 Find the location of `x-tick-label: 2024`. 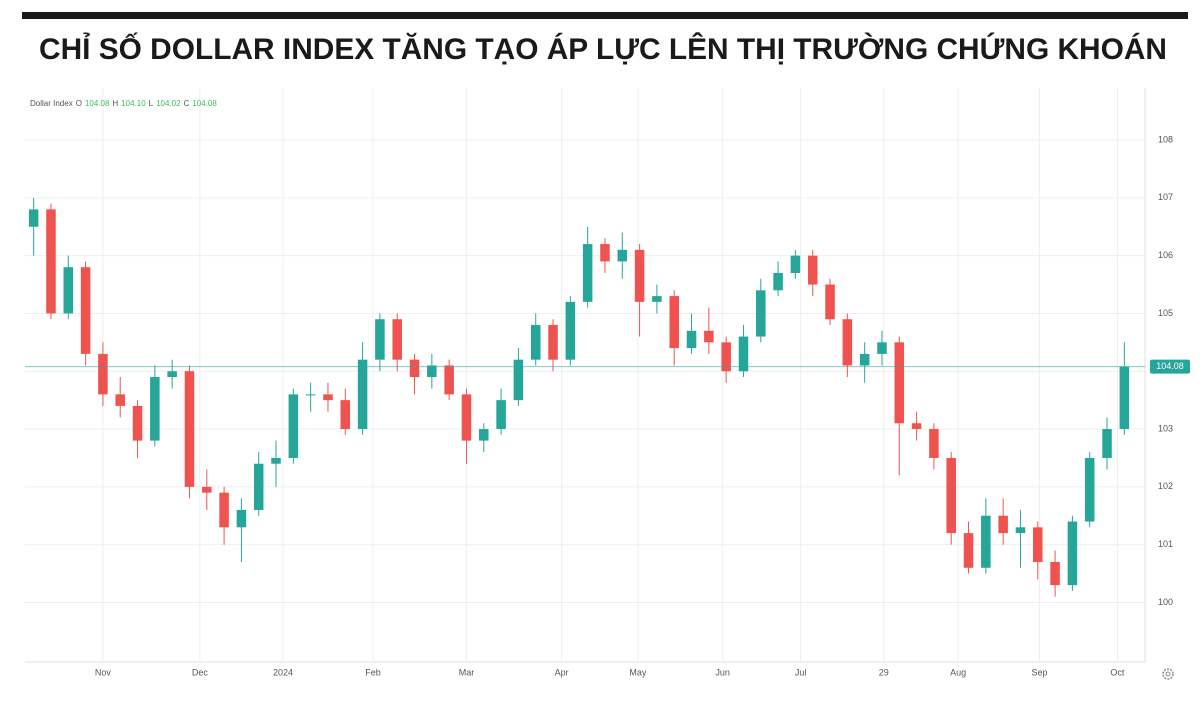

x-tick-label: 2024 is located at coordinates (283, 672).